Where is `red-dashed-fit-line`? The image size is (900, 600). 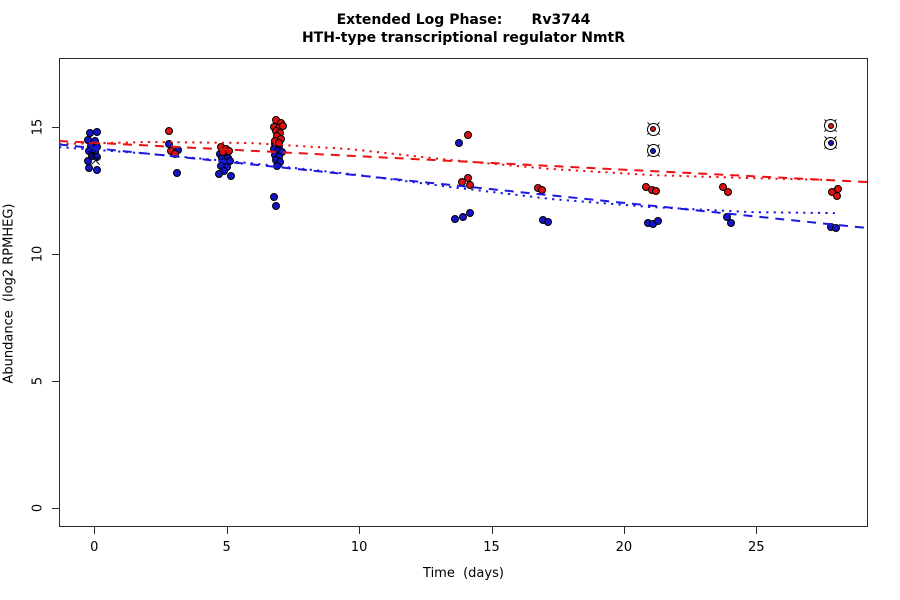
red-dashed-fit-line is located at coordinates (464, 162).